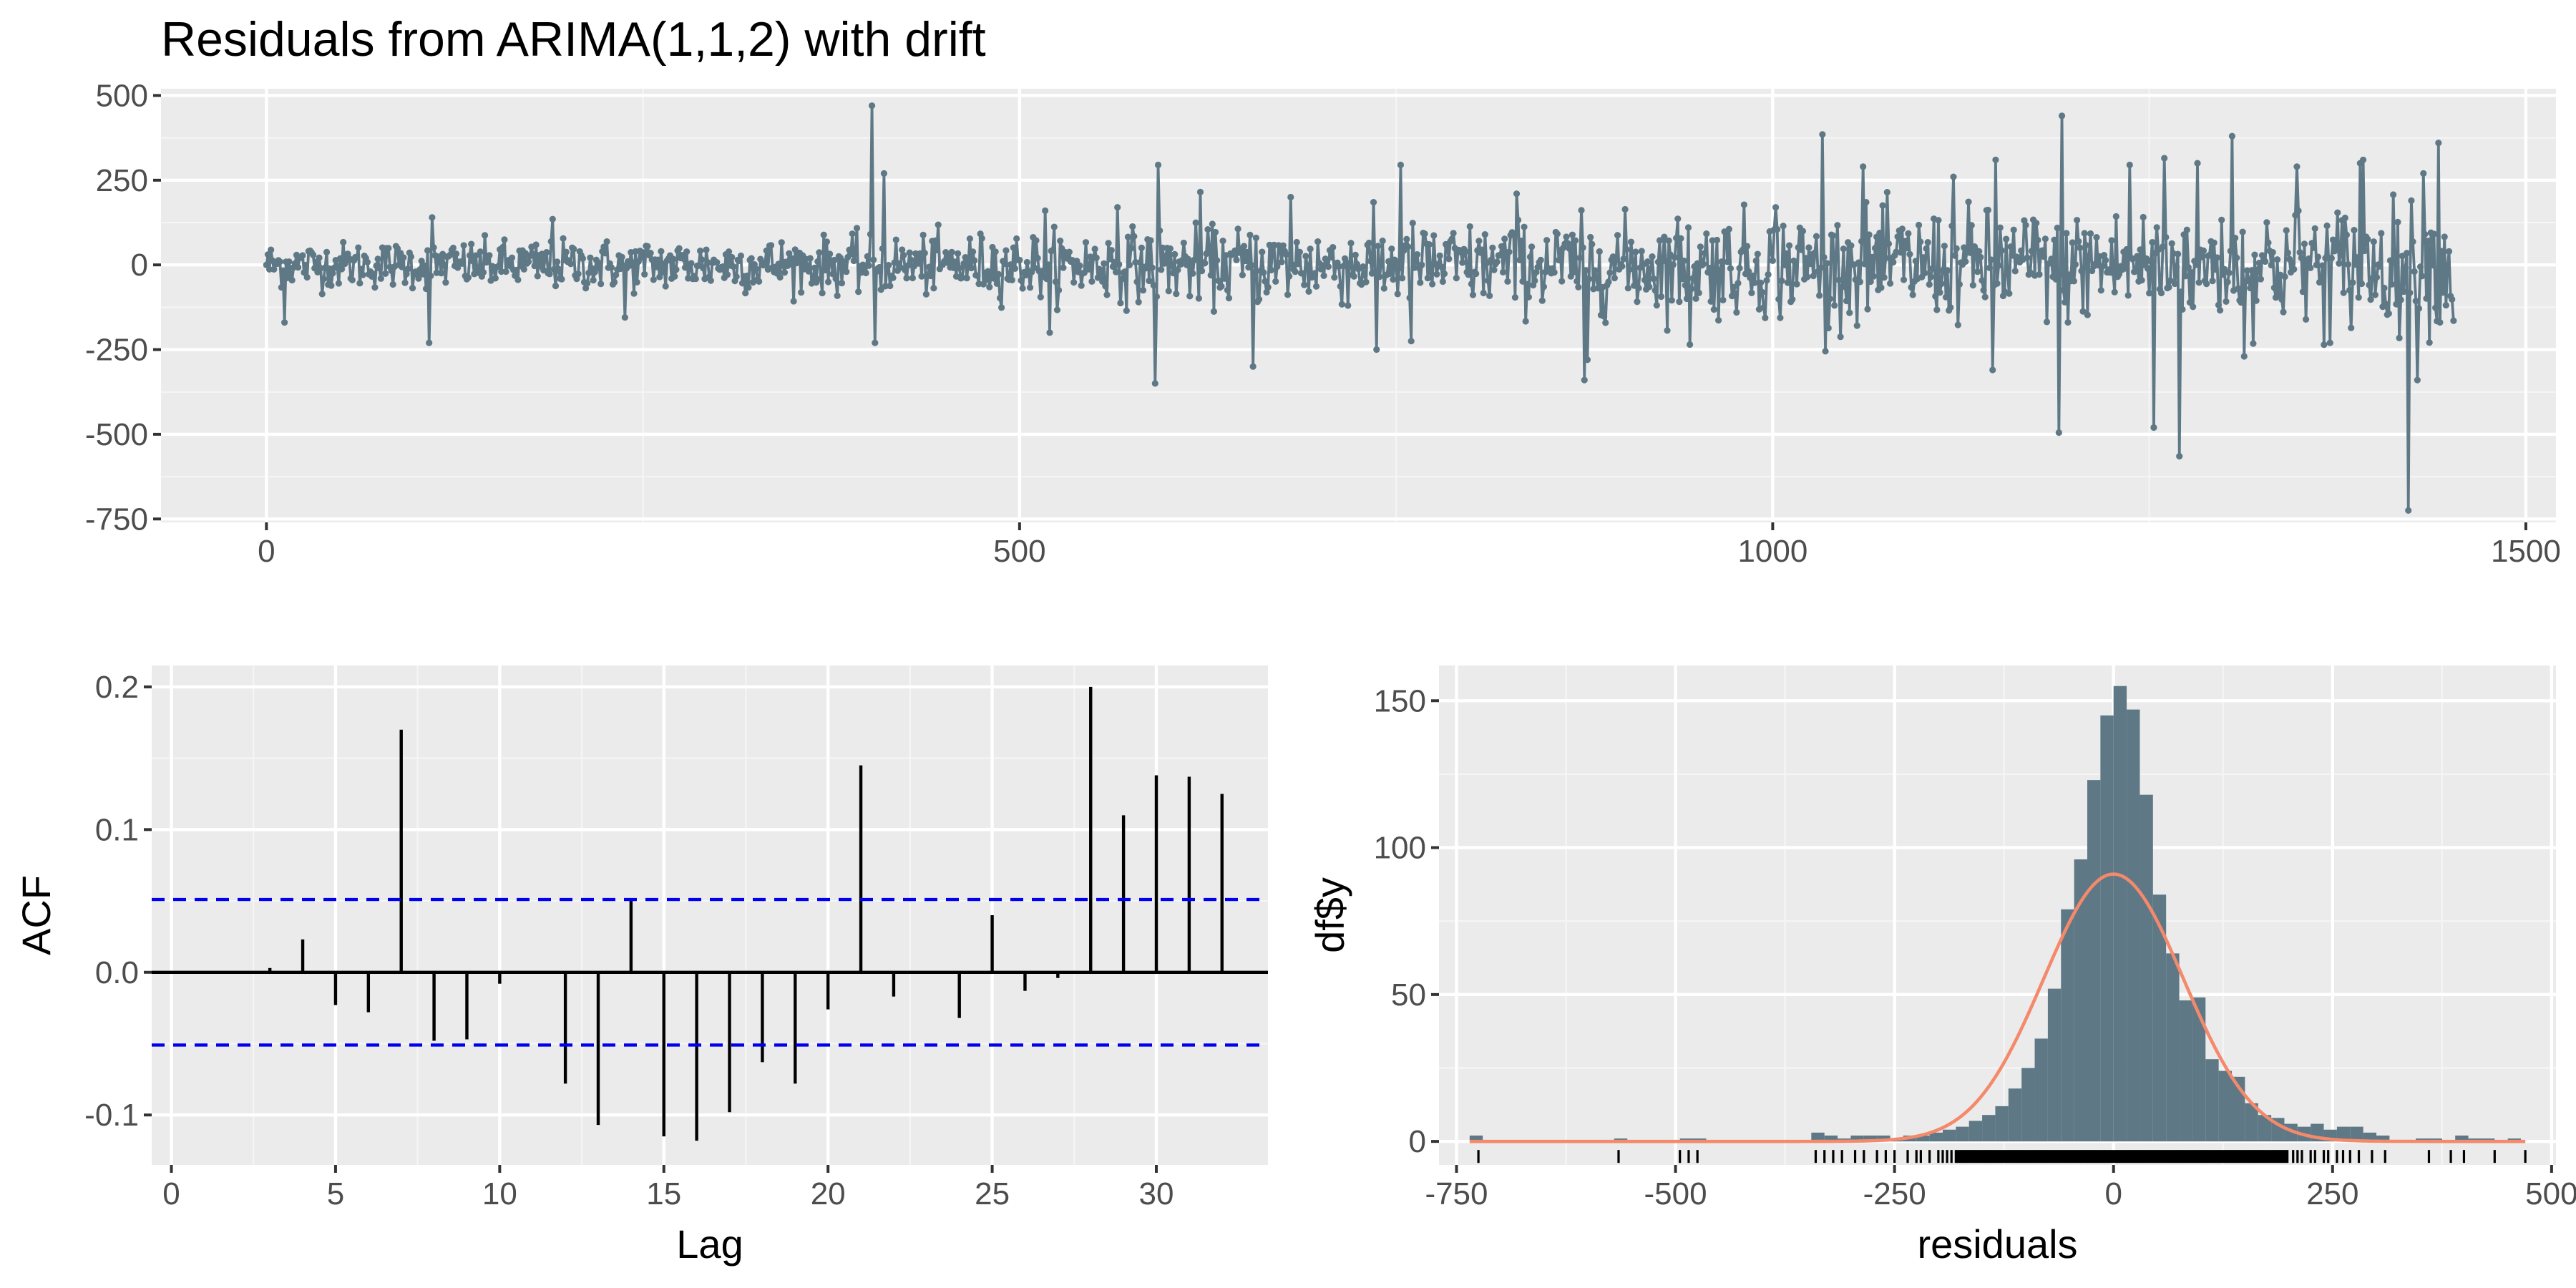 Image resolution: width=2576 pixels, height=1288 pixels. I want to click on p1-x-tick-label: 1000, so click(1772, 551).